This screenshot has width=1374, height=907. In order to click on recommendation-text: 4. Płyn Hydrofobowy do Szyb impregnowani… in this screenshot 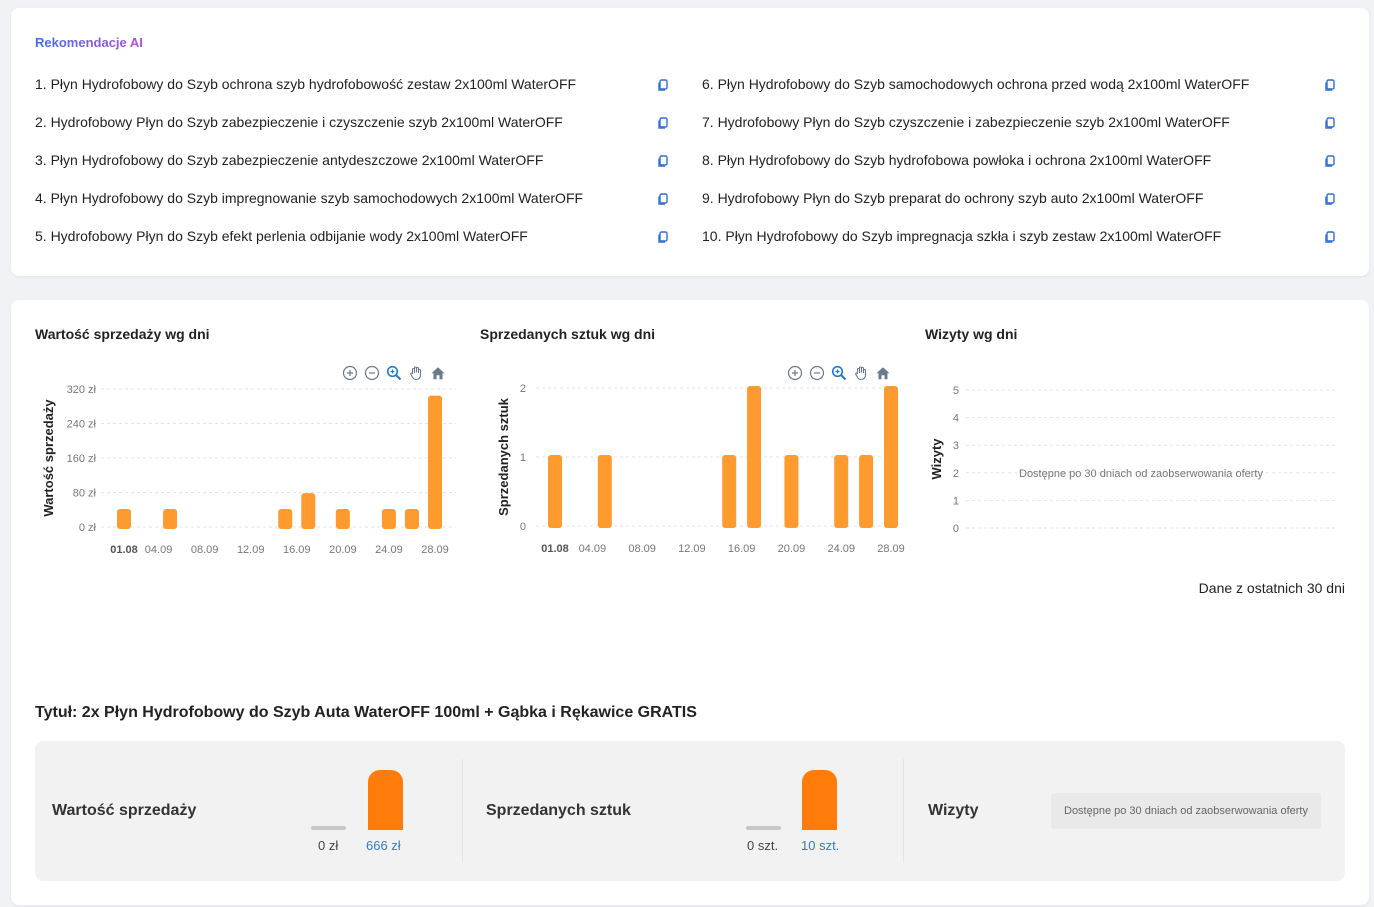, I will do `click(309, 198)`.